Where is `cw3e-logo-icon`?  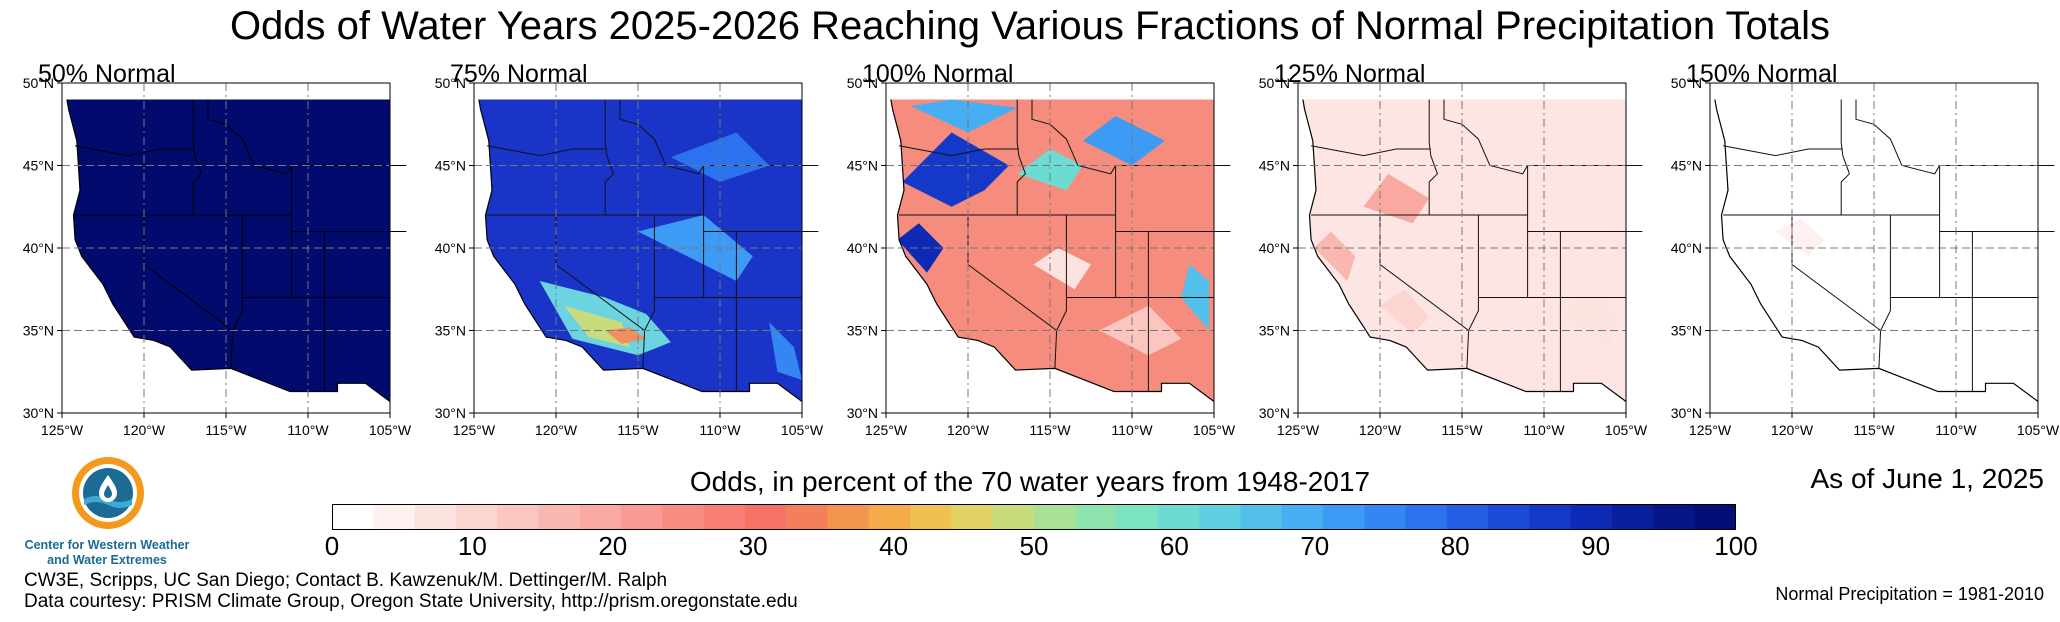 cw3e-logo-icon is located at coordinates (108, 493).